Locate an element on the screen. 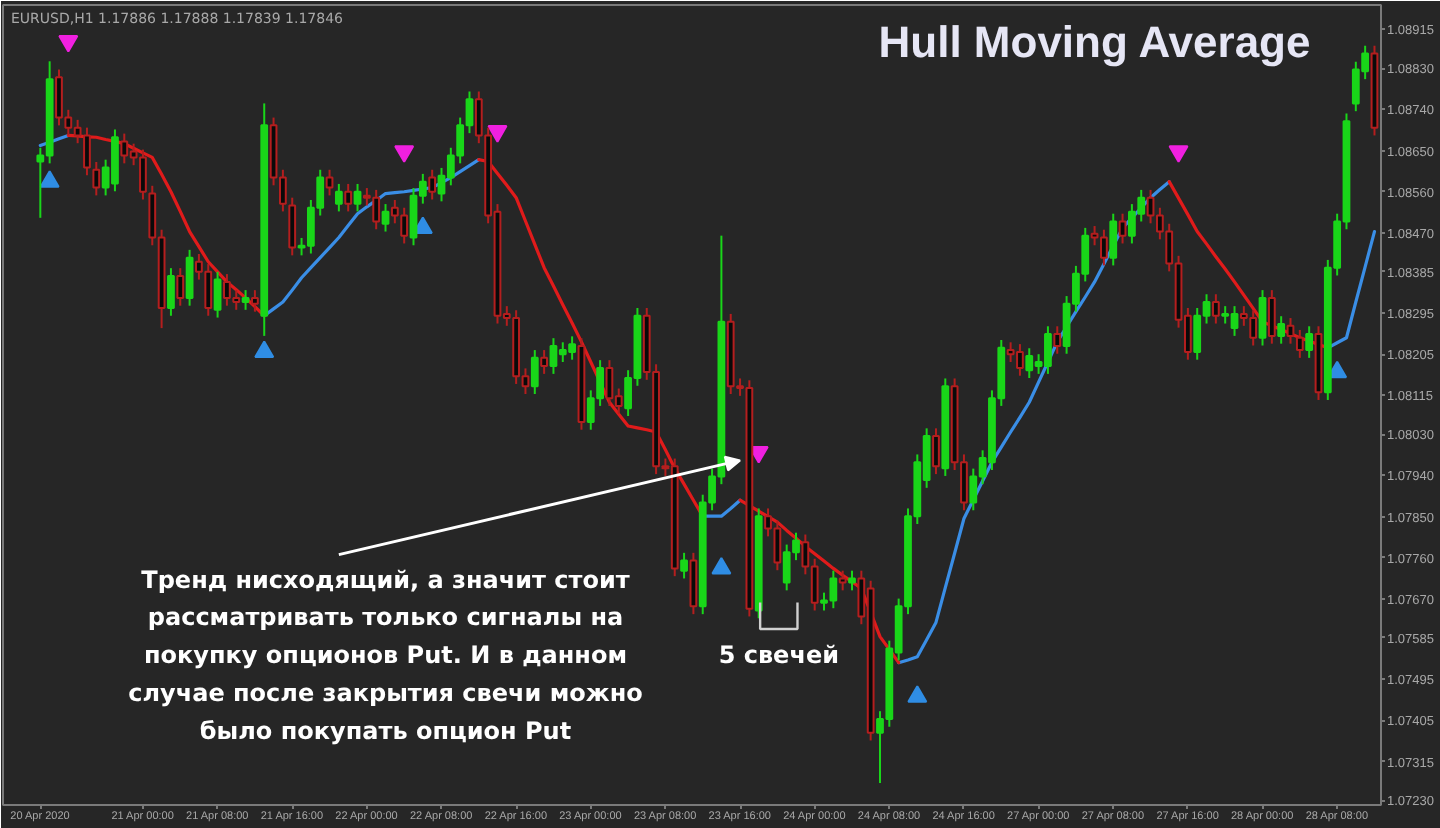 The width and height of the screenshot is (1440, 828). annotation: 5 свечей is located at coordinates (778, 655).